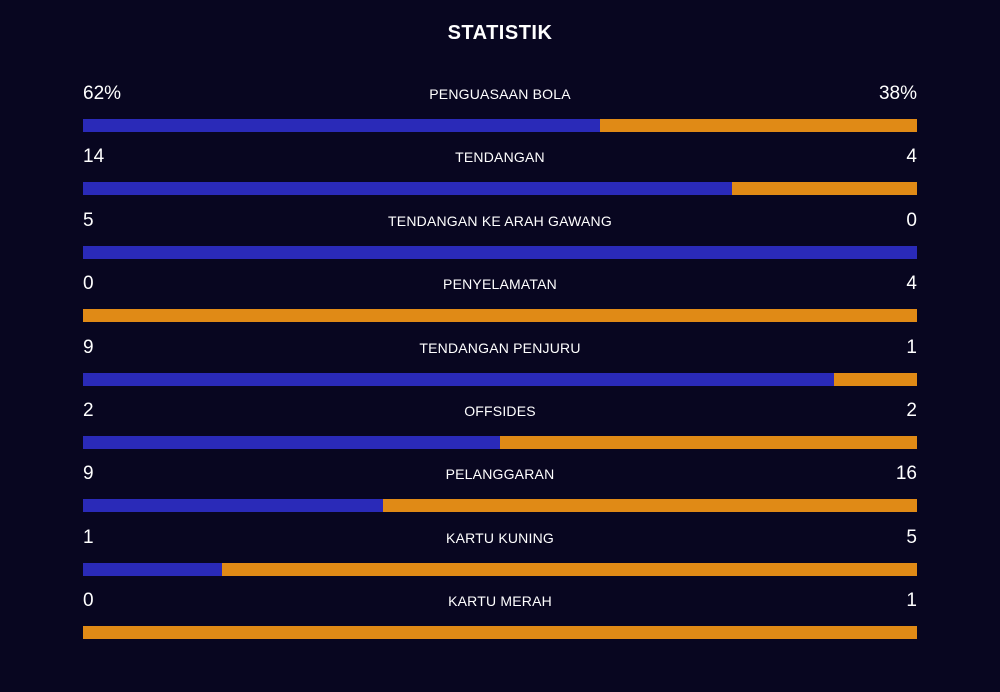 This screenshot has height=692, width=1000. I want to click on away-value: 0, so click(911, 220).